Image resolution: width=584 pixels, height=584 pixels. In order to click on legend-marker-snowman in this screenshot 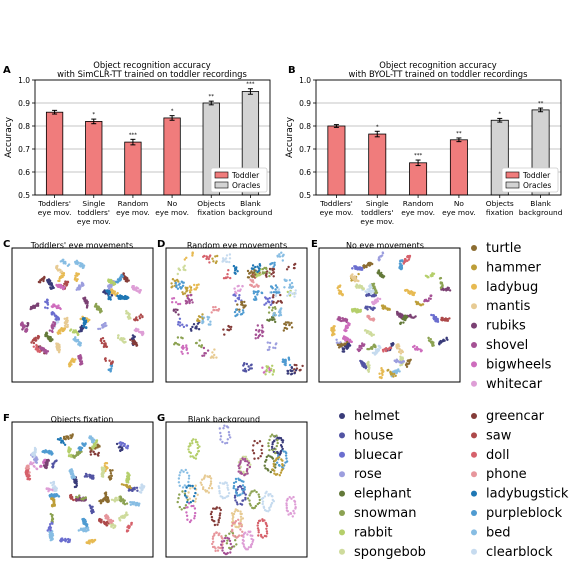, I will do `click(342, 513)`.